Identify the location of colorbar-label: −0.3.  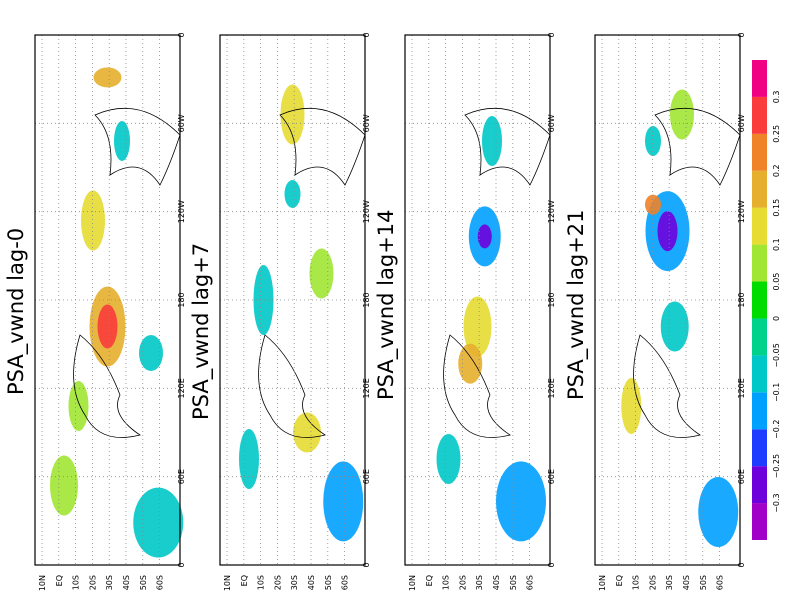
(776, 502).